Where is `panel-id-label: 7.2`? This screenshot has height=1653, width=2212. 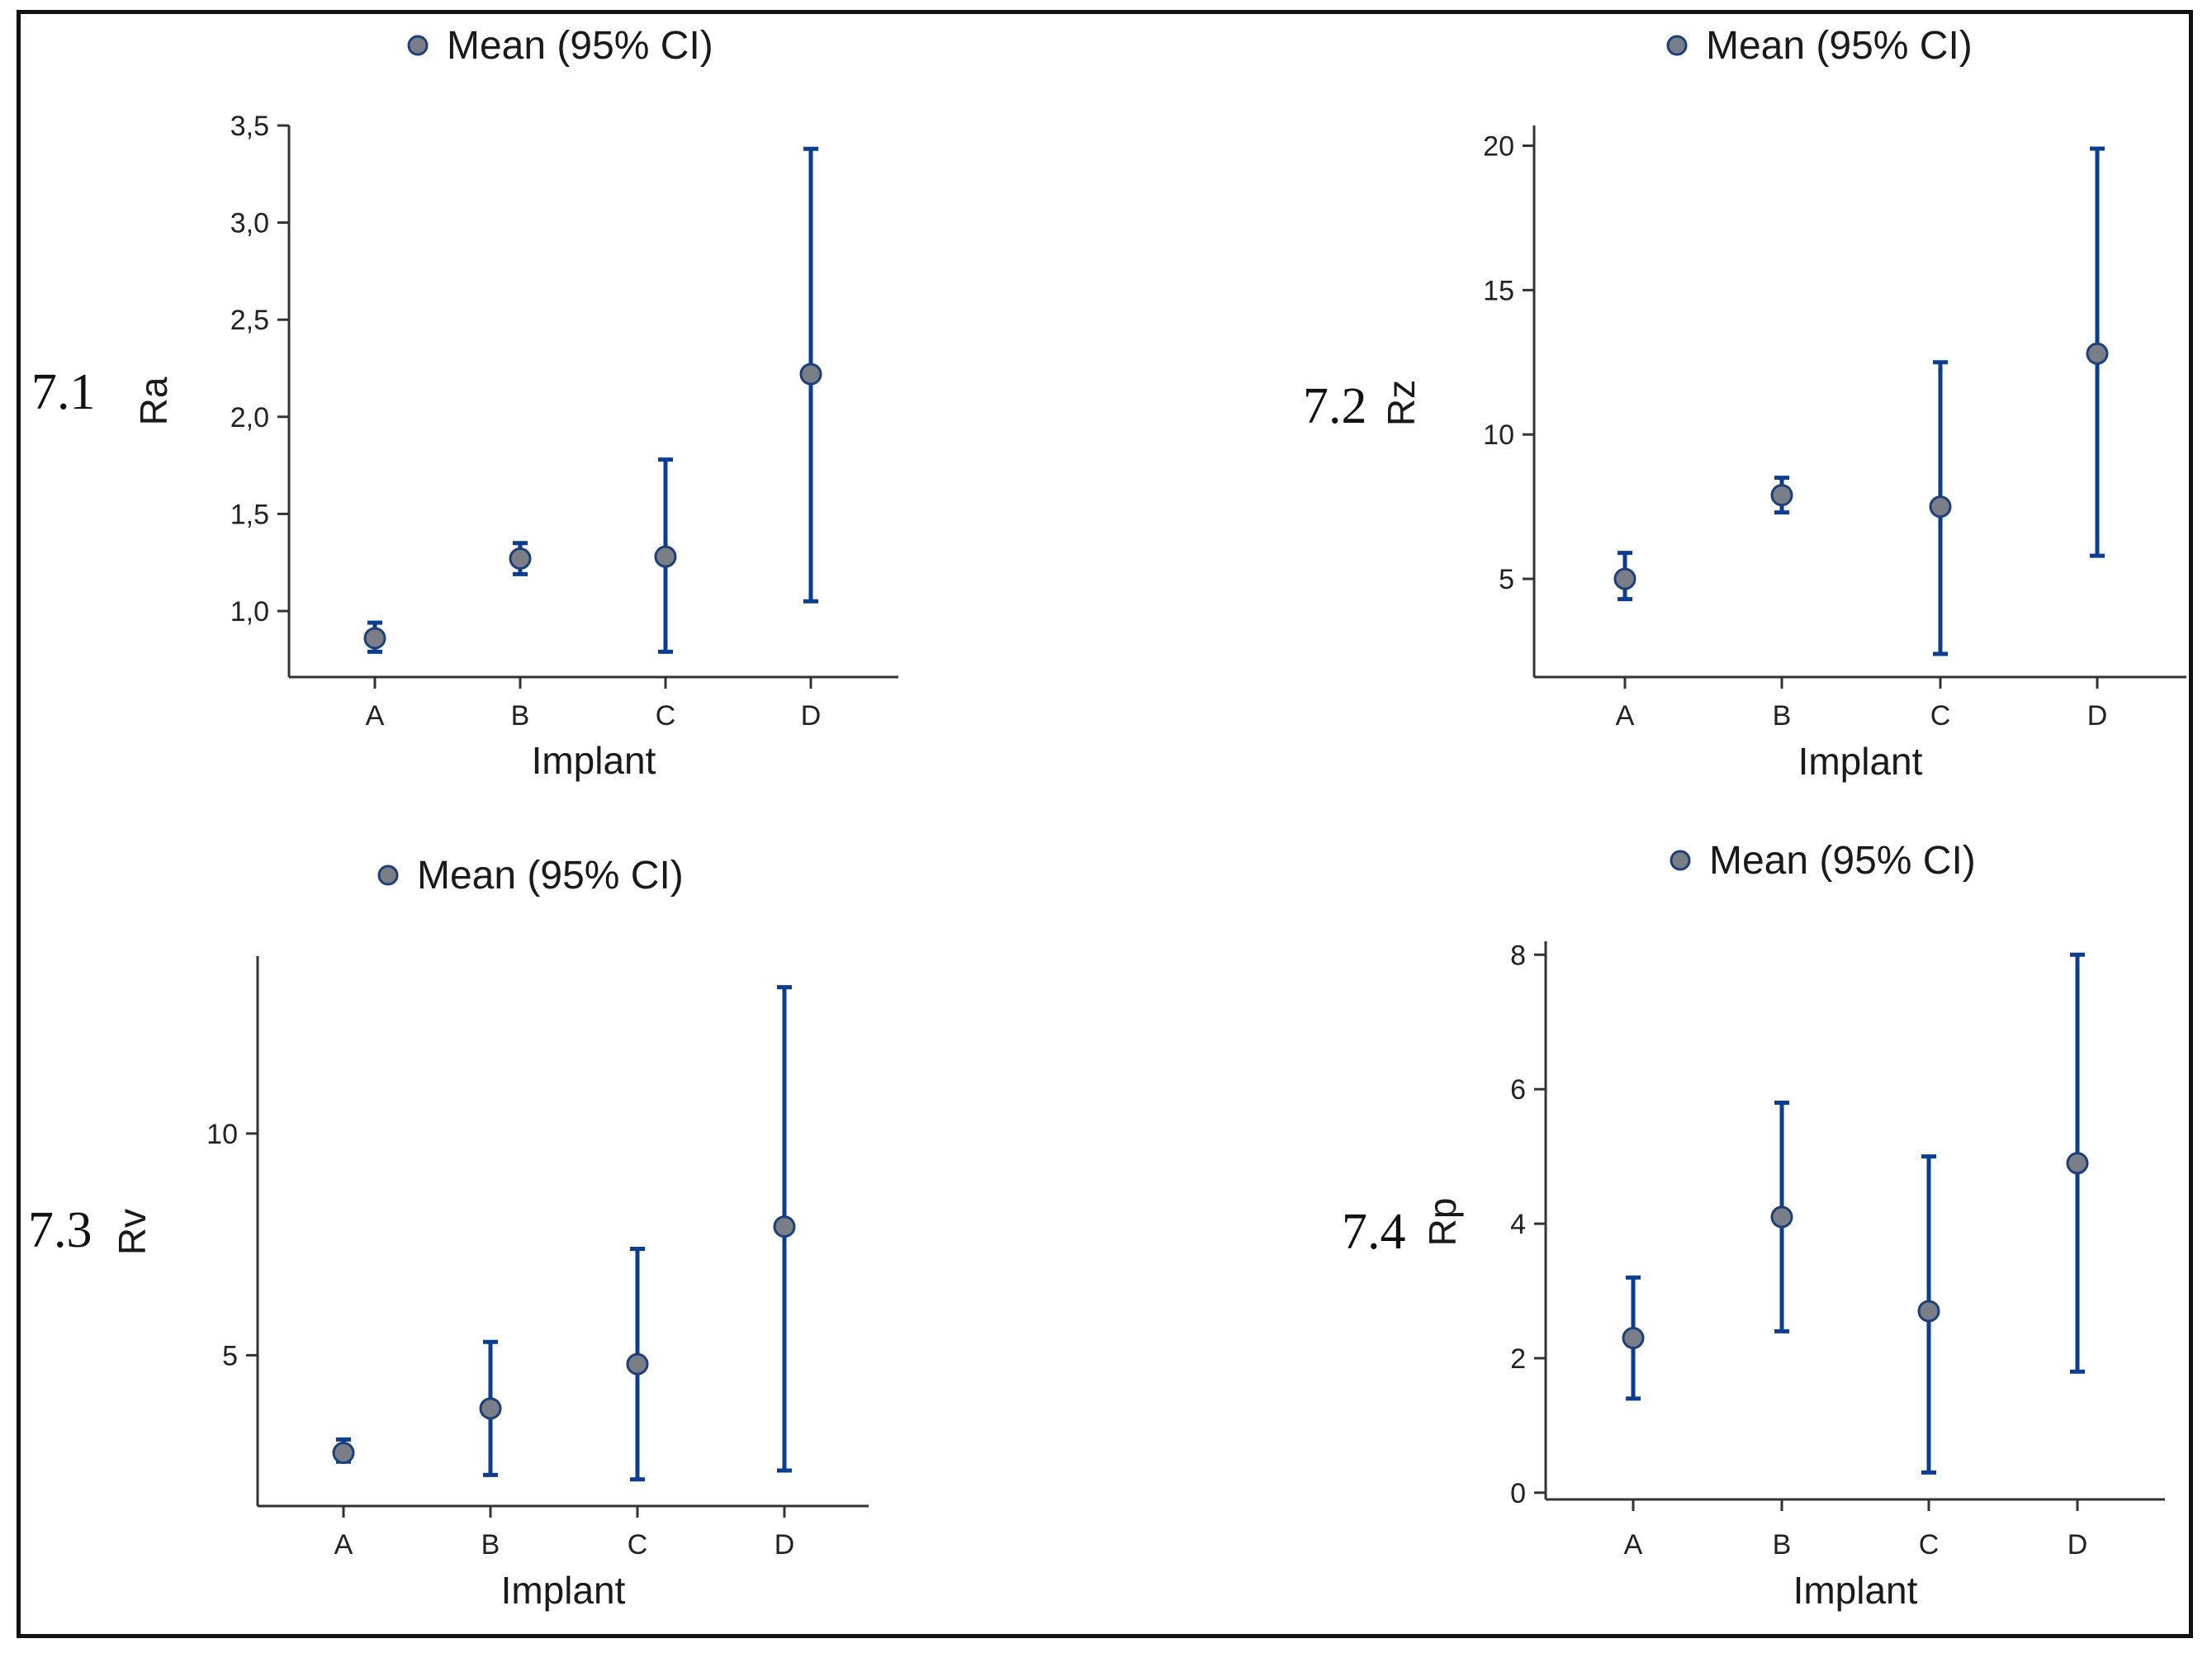
panel-id-label: 7.2 is located at coordinates (1335, 406).